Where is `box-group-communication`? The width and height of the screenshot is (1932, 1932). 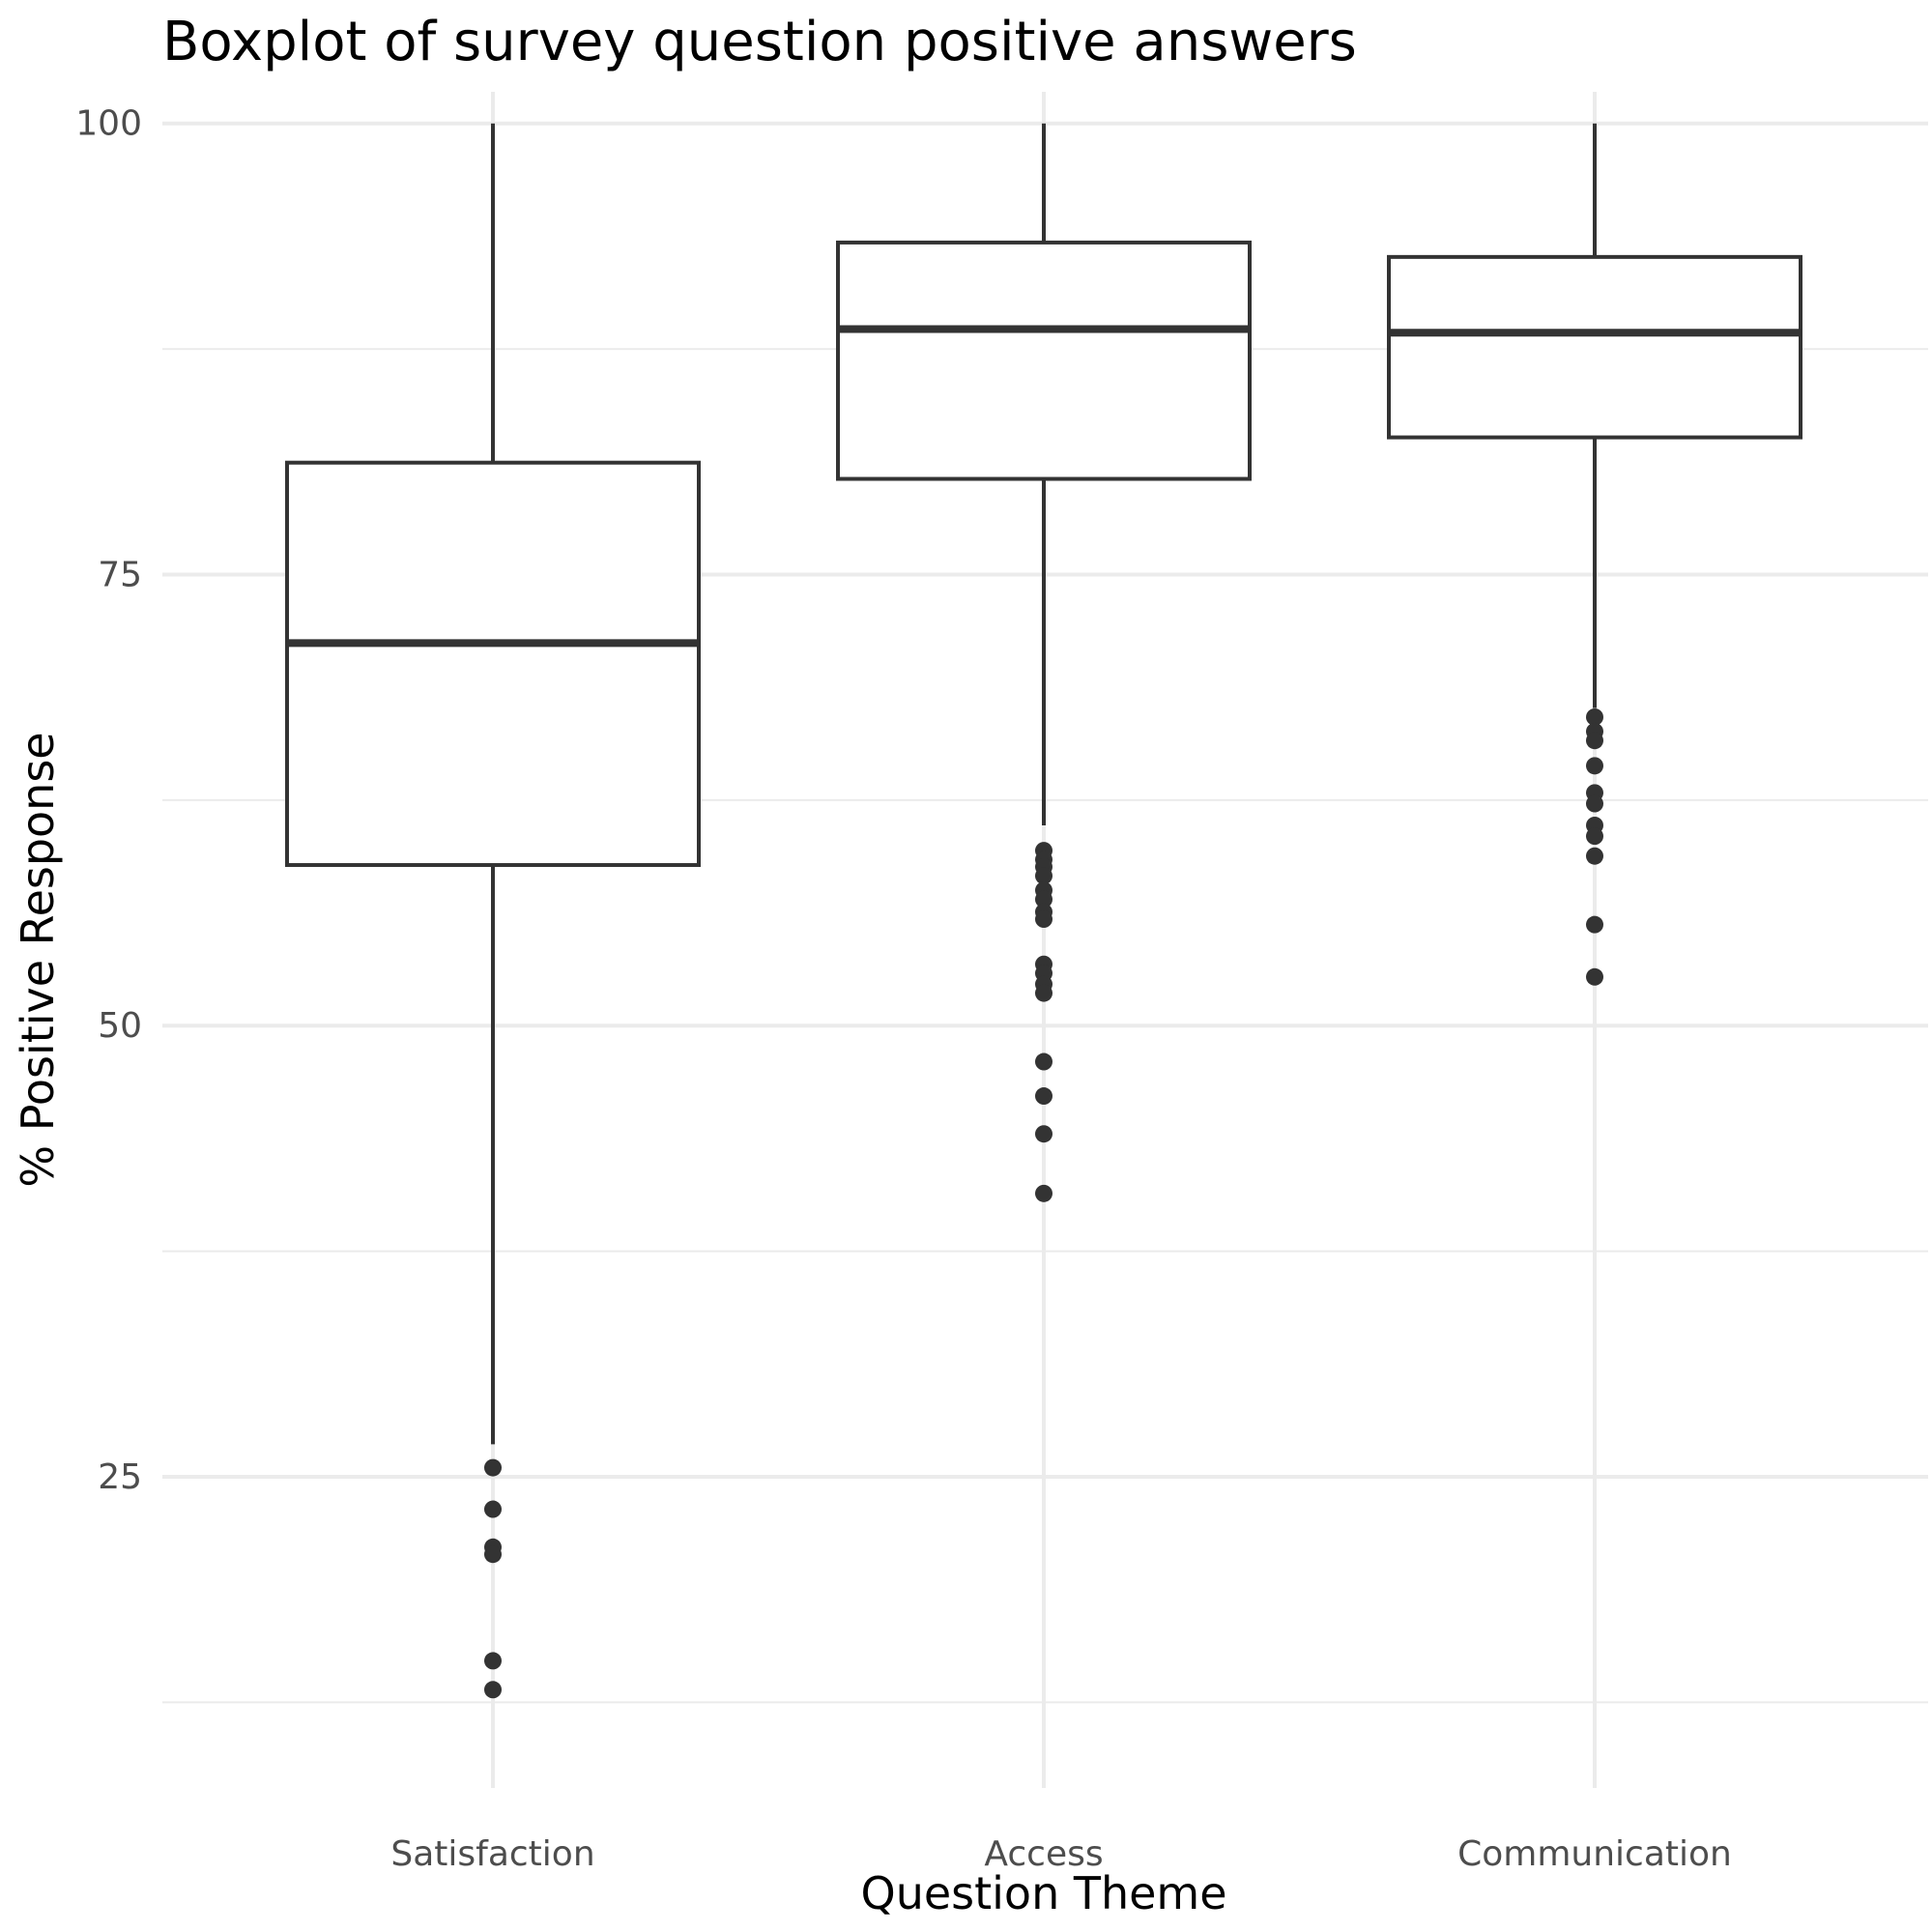 box-group-communication is located at coordinates (1594, 554).